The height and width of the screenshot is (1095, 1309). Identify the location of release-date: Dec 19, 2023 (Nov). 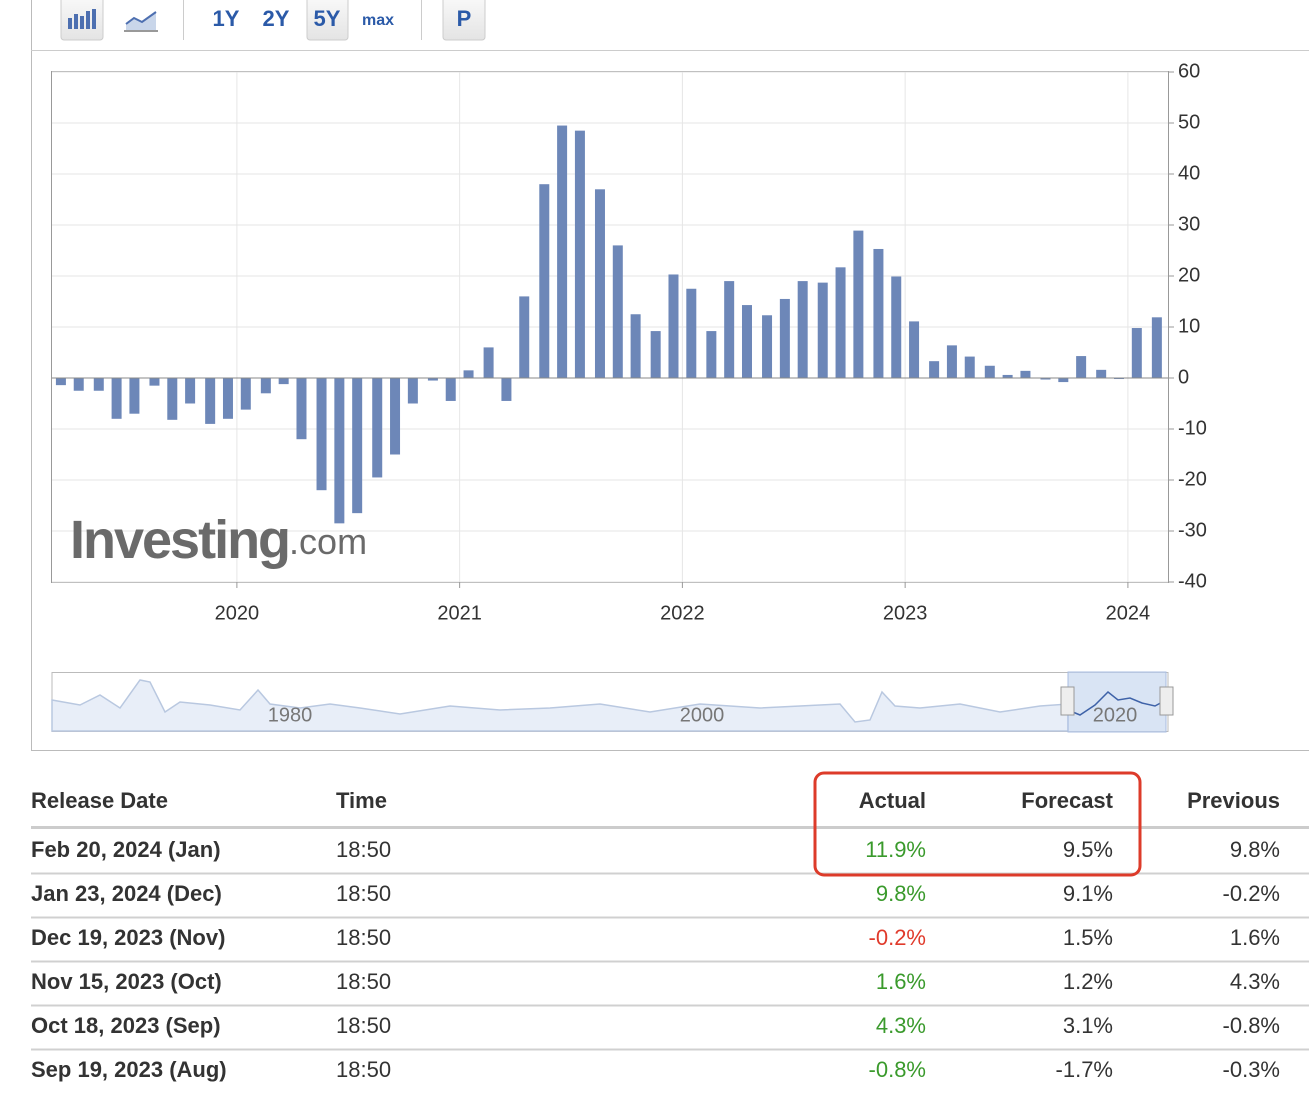
(128, 937).